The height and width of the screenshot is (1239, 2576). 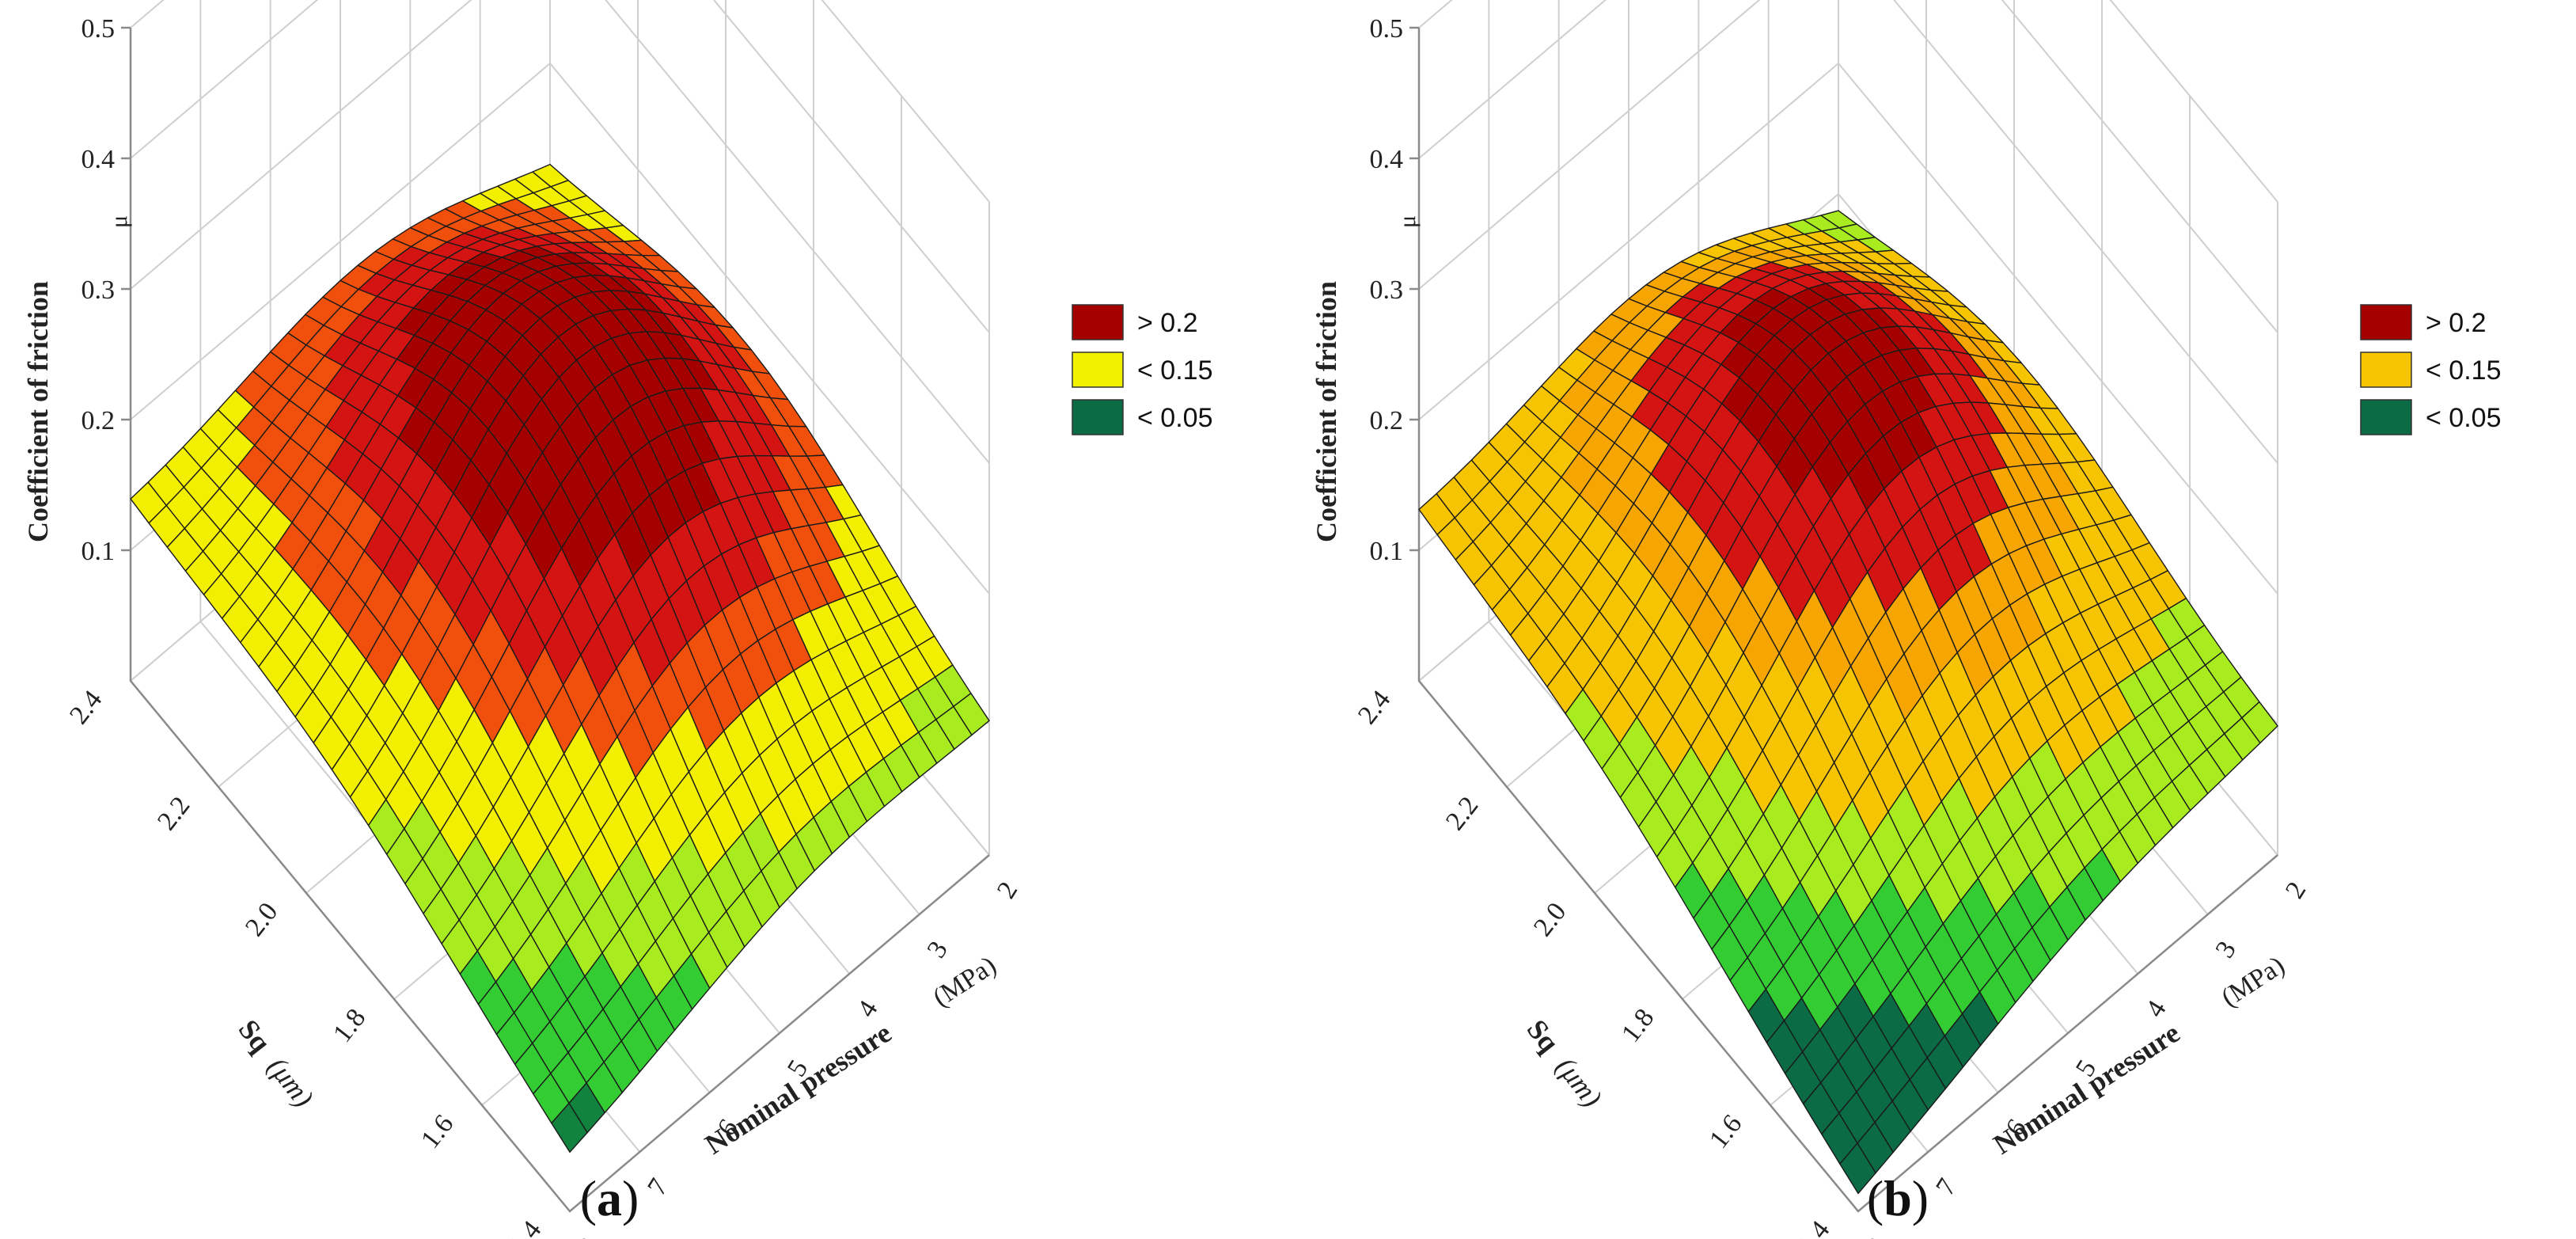 I want to click on legend-b: > 0.2 < 0.15 < 0.05, so click(x=2430, y=370).